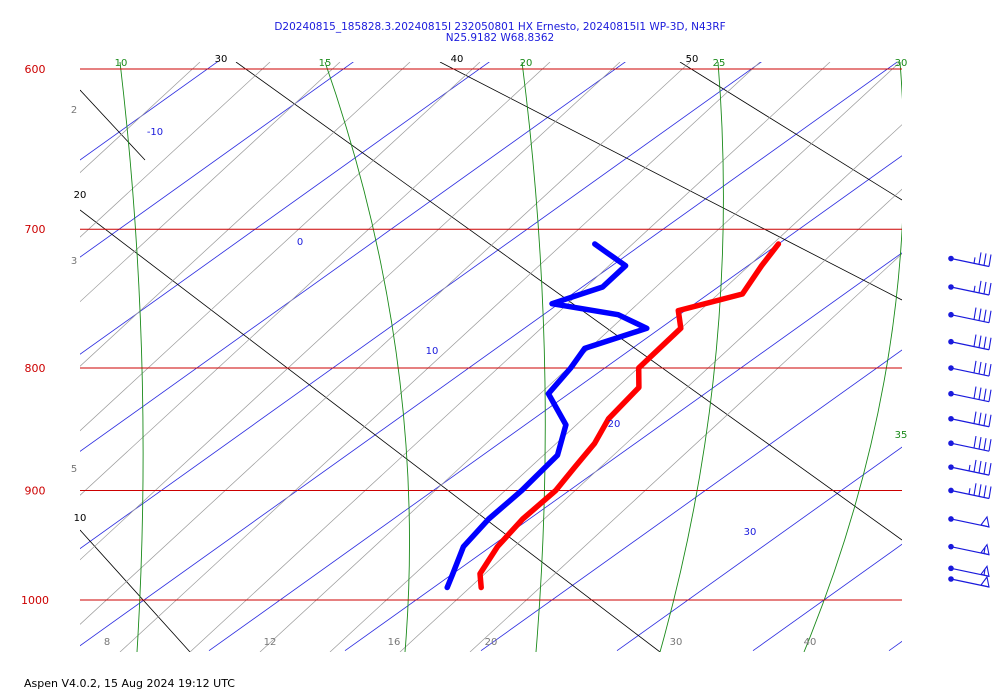 The height and width of the screenshot is (700, 1000). What do you see at coordinates (500, 38) in the screenshot?
I see `chart-title-line2: N25.9182 W68.8362` at bounding box center [500, 38].